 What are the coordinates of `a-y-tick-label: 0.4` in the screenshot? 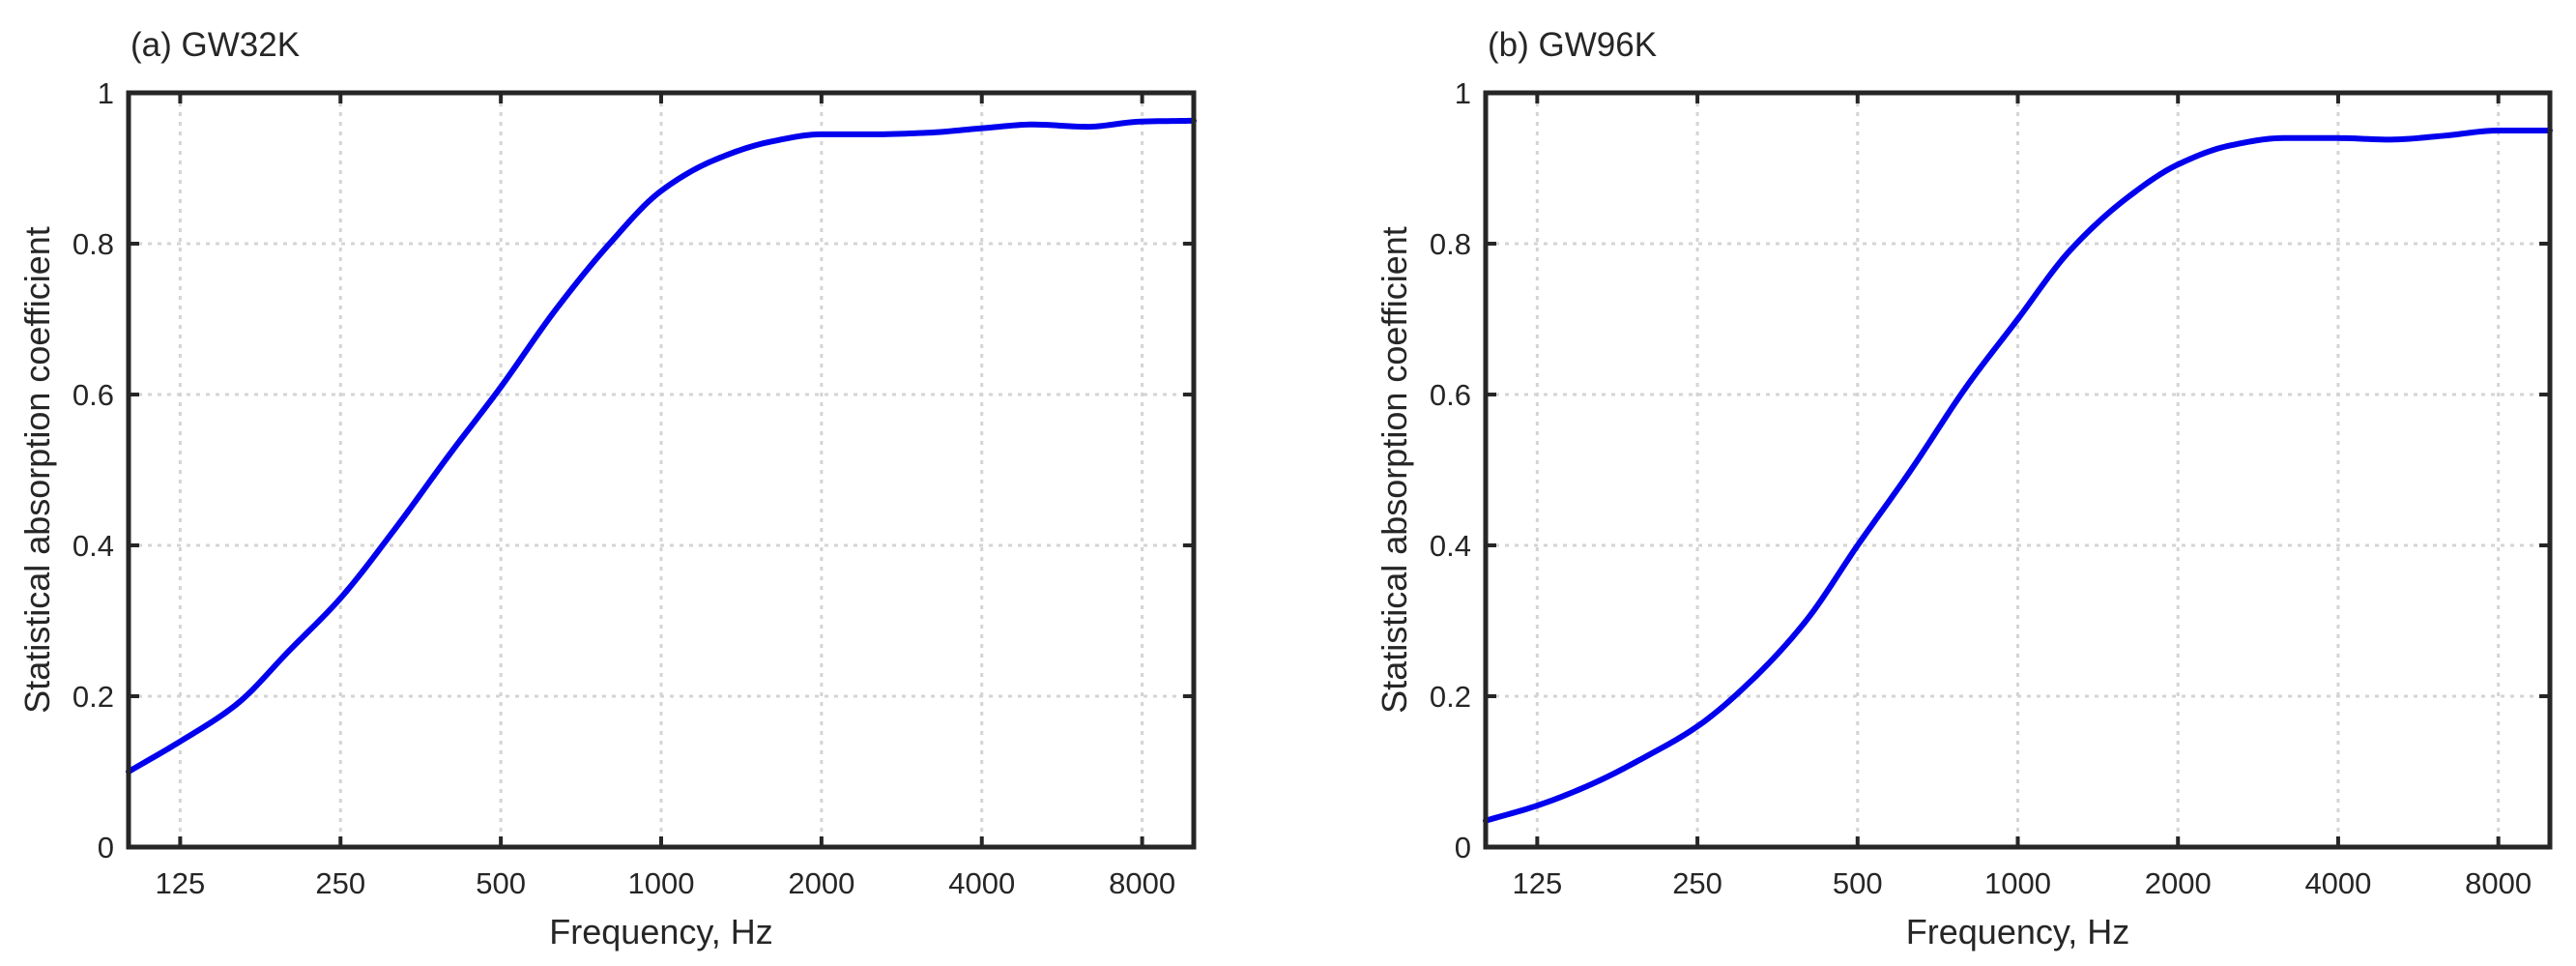 It's located at (93, 546).